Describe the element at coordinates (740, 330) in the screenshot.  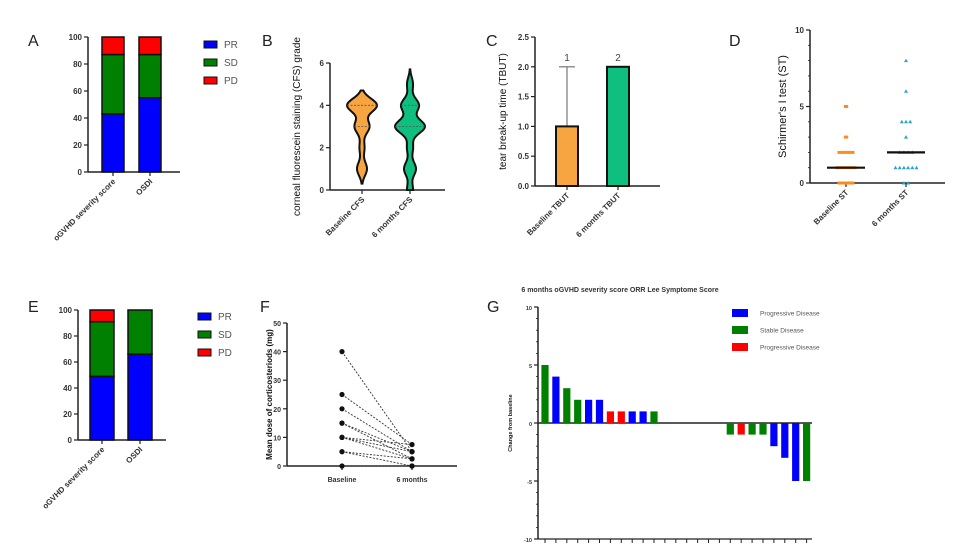
I see `legend-swatch-sd` at that location.